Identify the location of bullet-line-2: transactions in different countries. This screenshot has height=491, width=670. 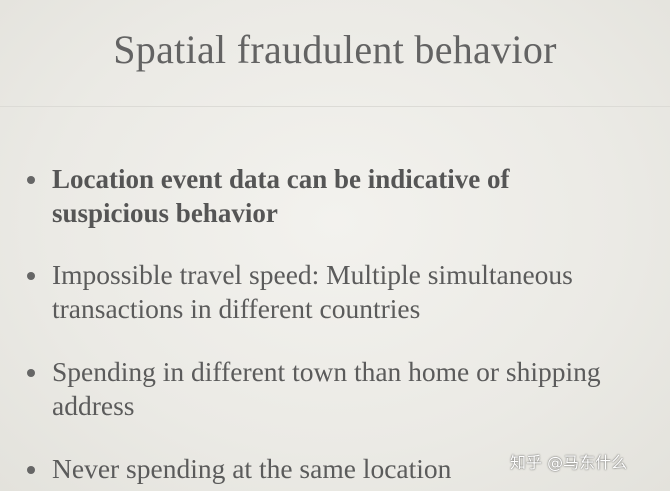
(236, 308).